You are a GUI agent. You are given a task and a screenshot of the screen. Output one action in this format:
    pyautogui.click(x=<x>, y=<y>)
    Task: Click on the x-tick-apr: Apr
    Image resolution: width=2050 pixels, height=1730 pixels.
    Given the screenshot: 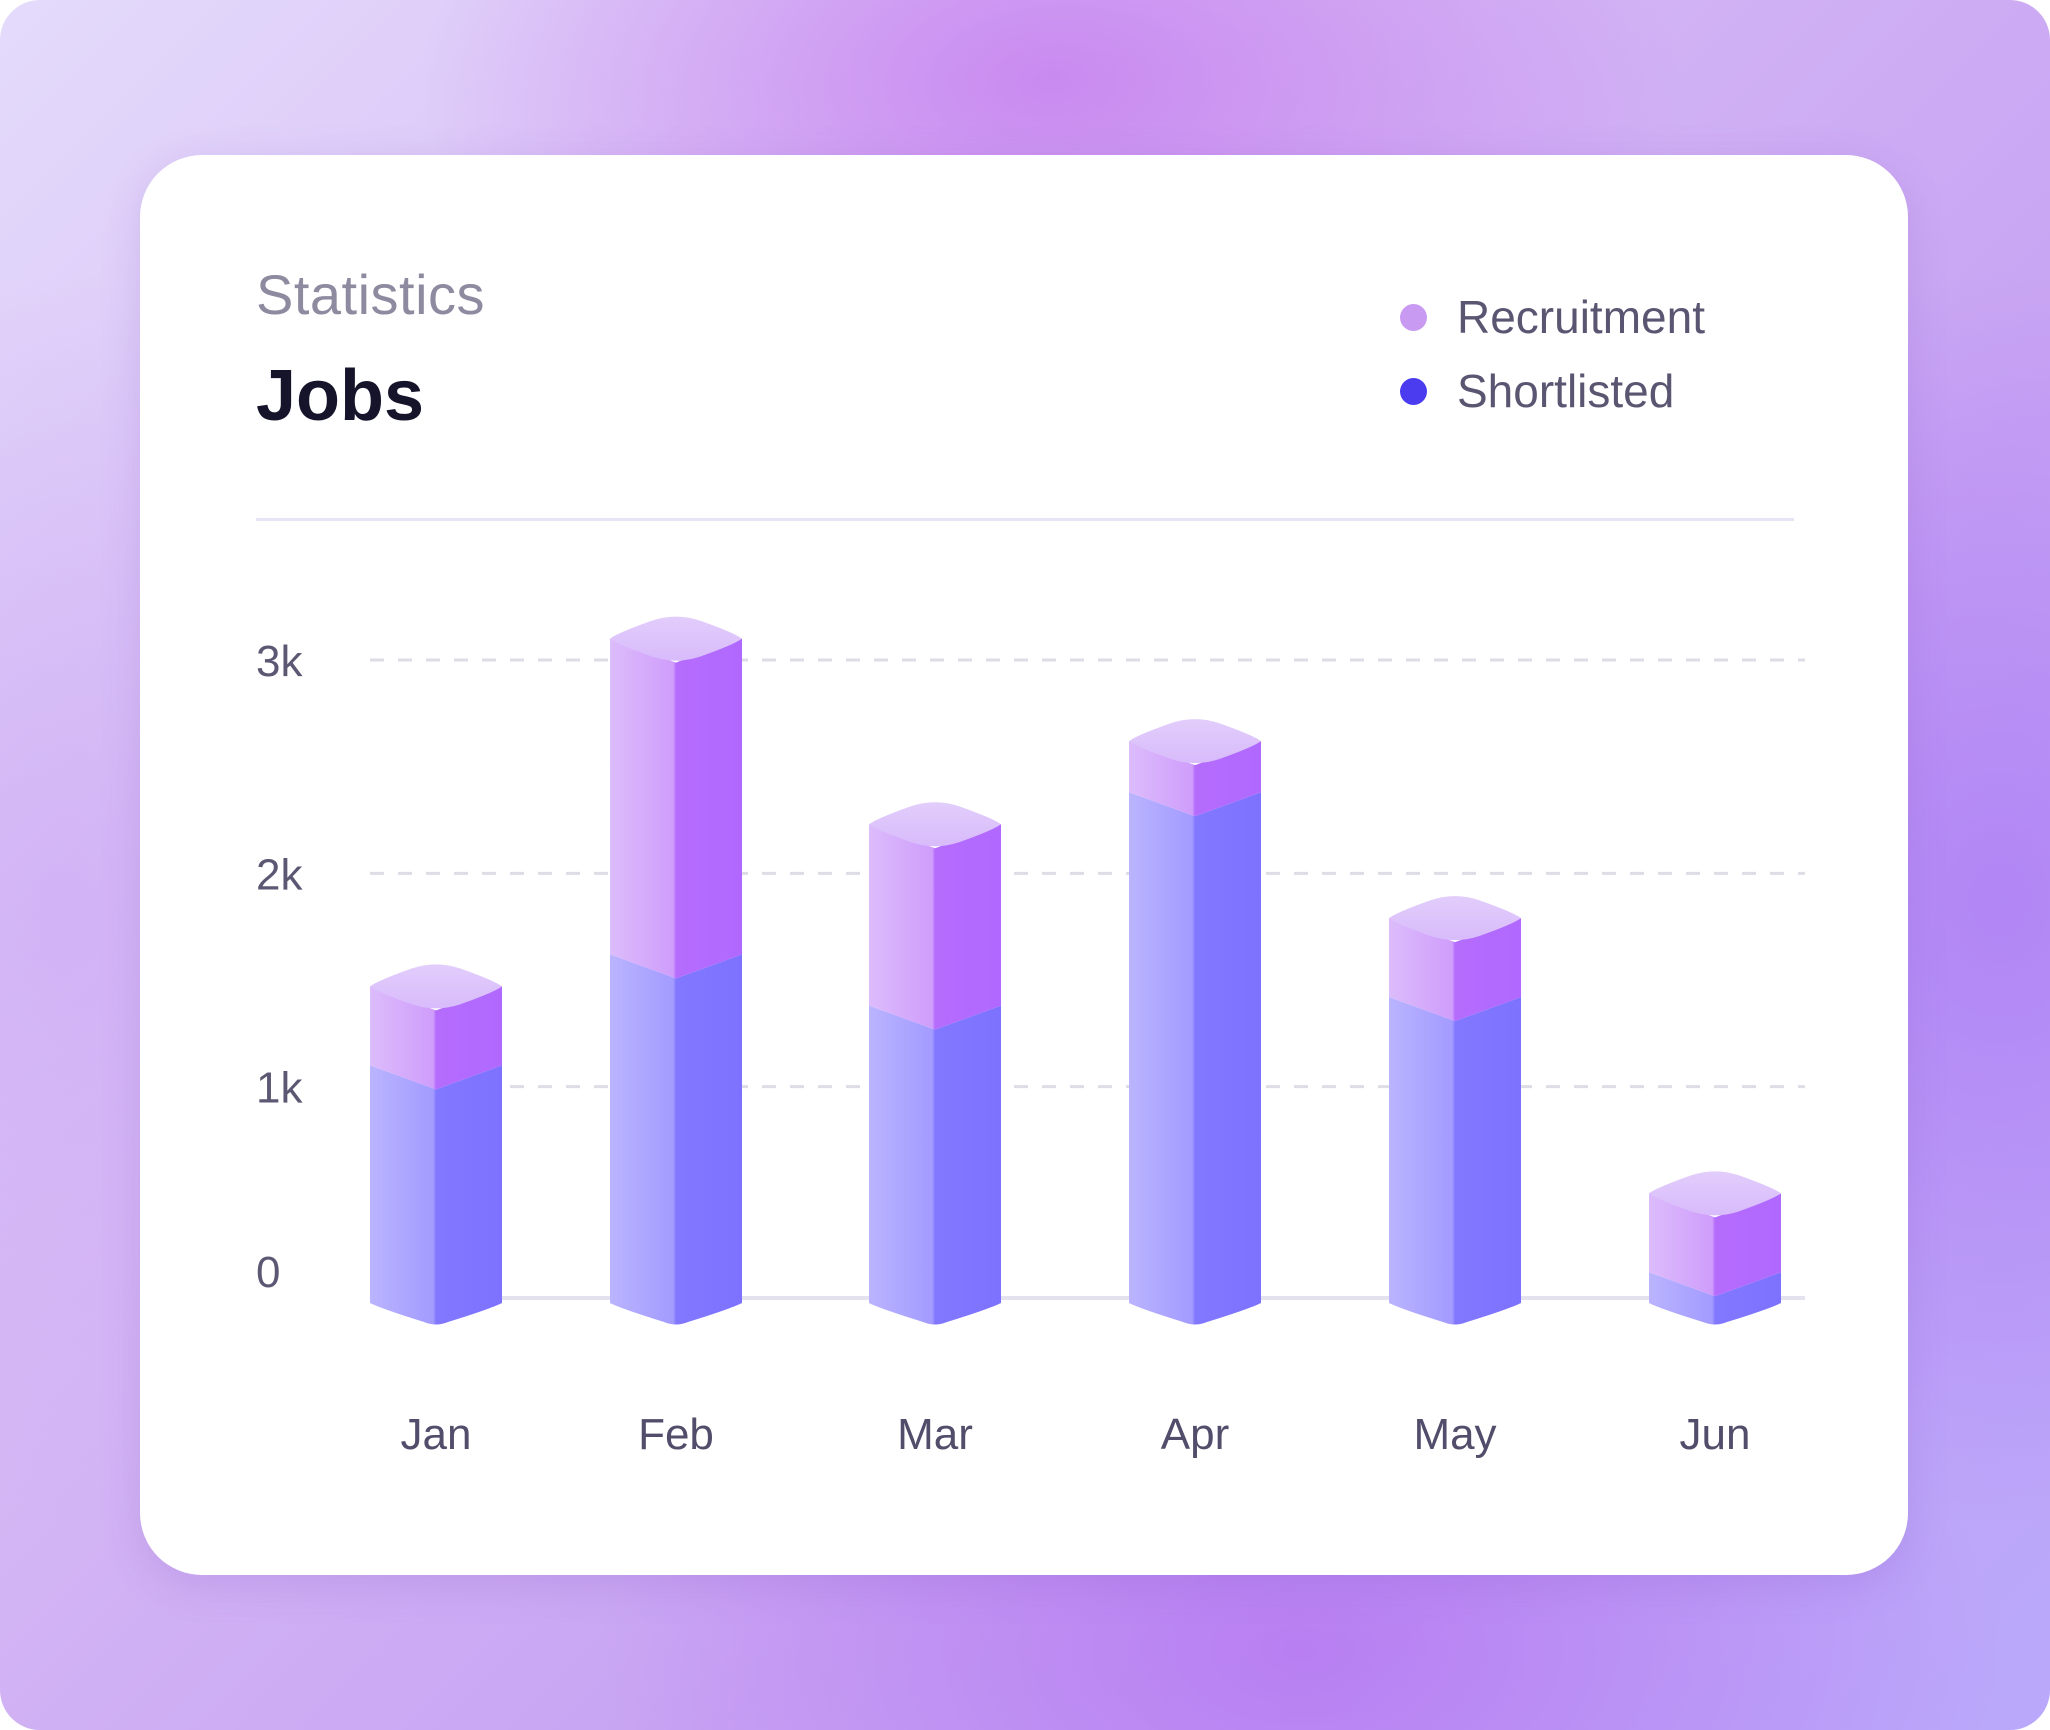 What is the action you would take?
    pyautogui.click(x=1195, y=1434)
    